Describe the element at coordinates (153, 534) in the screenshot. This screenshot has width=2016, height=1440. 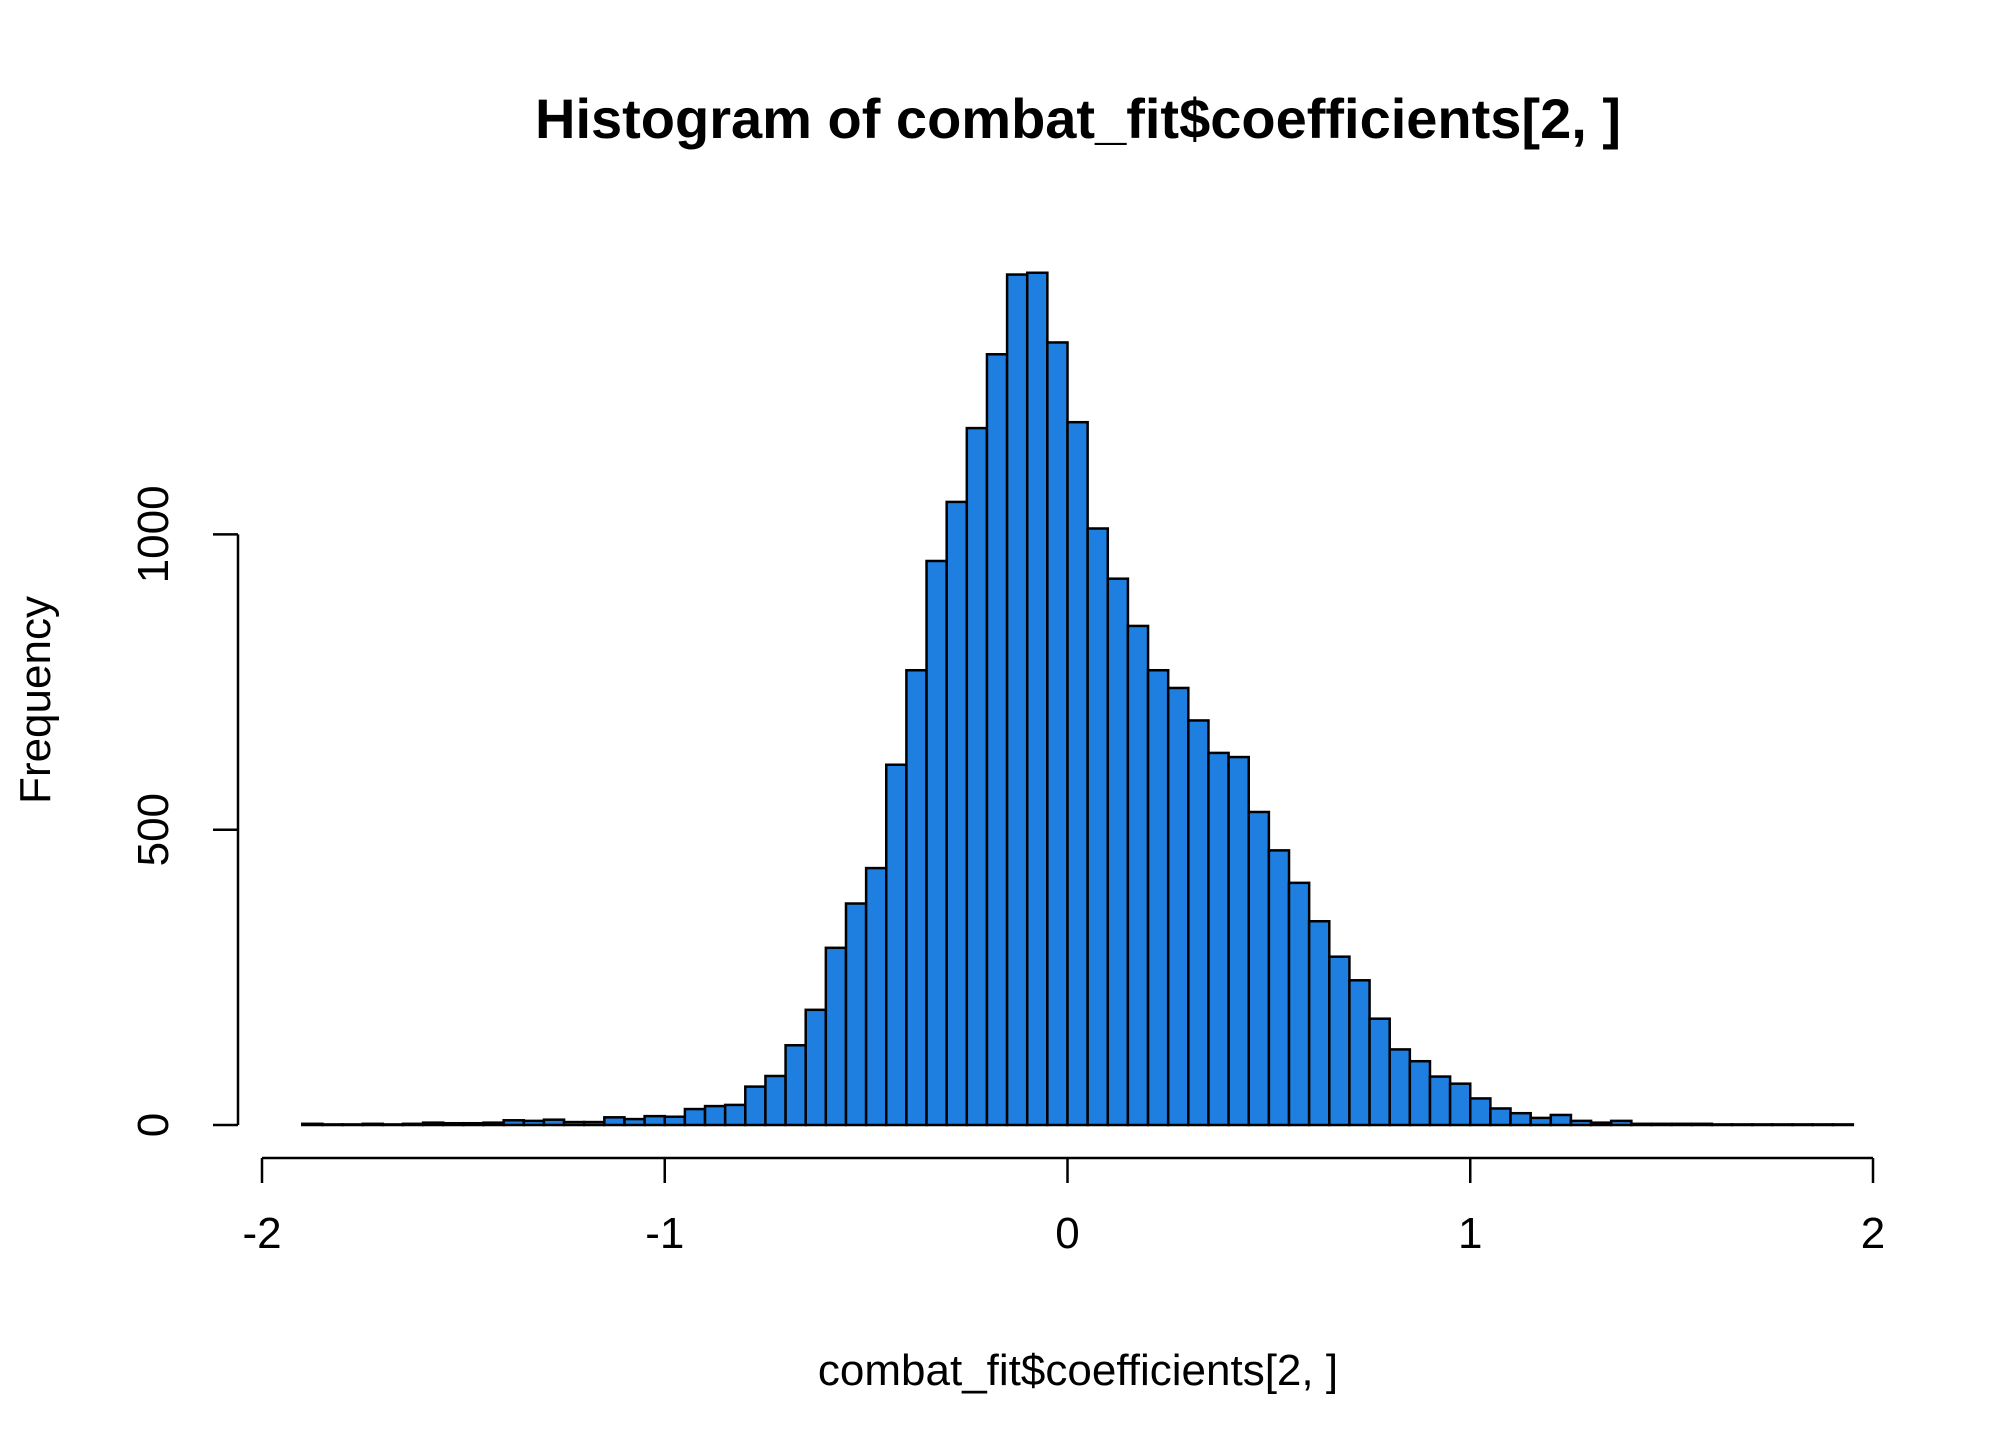
I see `y-tick-label: 1000` at that location.